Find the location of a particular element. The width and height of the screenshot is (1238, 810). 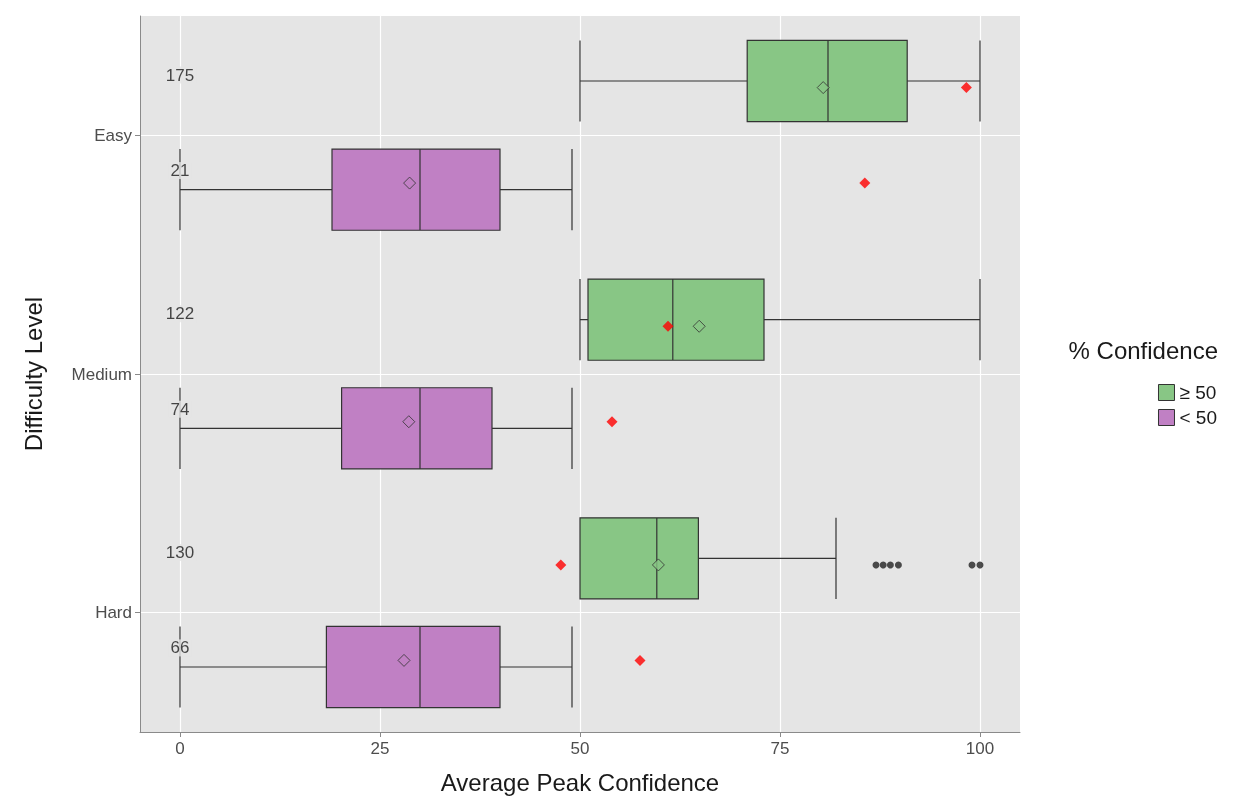

x-tick-label: 50 is located at coordinates (580, 748).